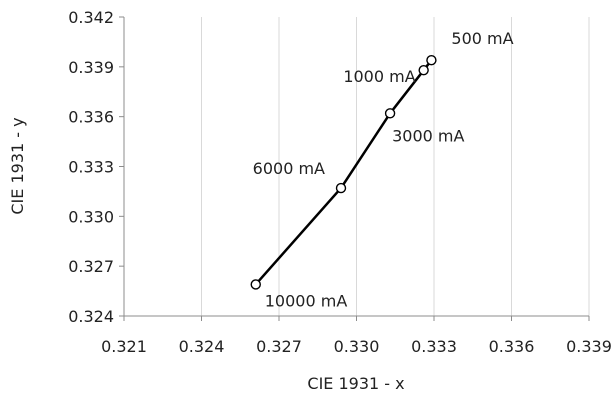  What do you see at coordinates (589, 346) in the screenshot?
I see `x-tick-label: 0.339` at bounding box center [589, 346].